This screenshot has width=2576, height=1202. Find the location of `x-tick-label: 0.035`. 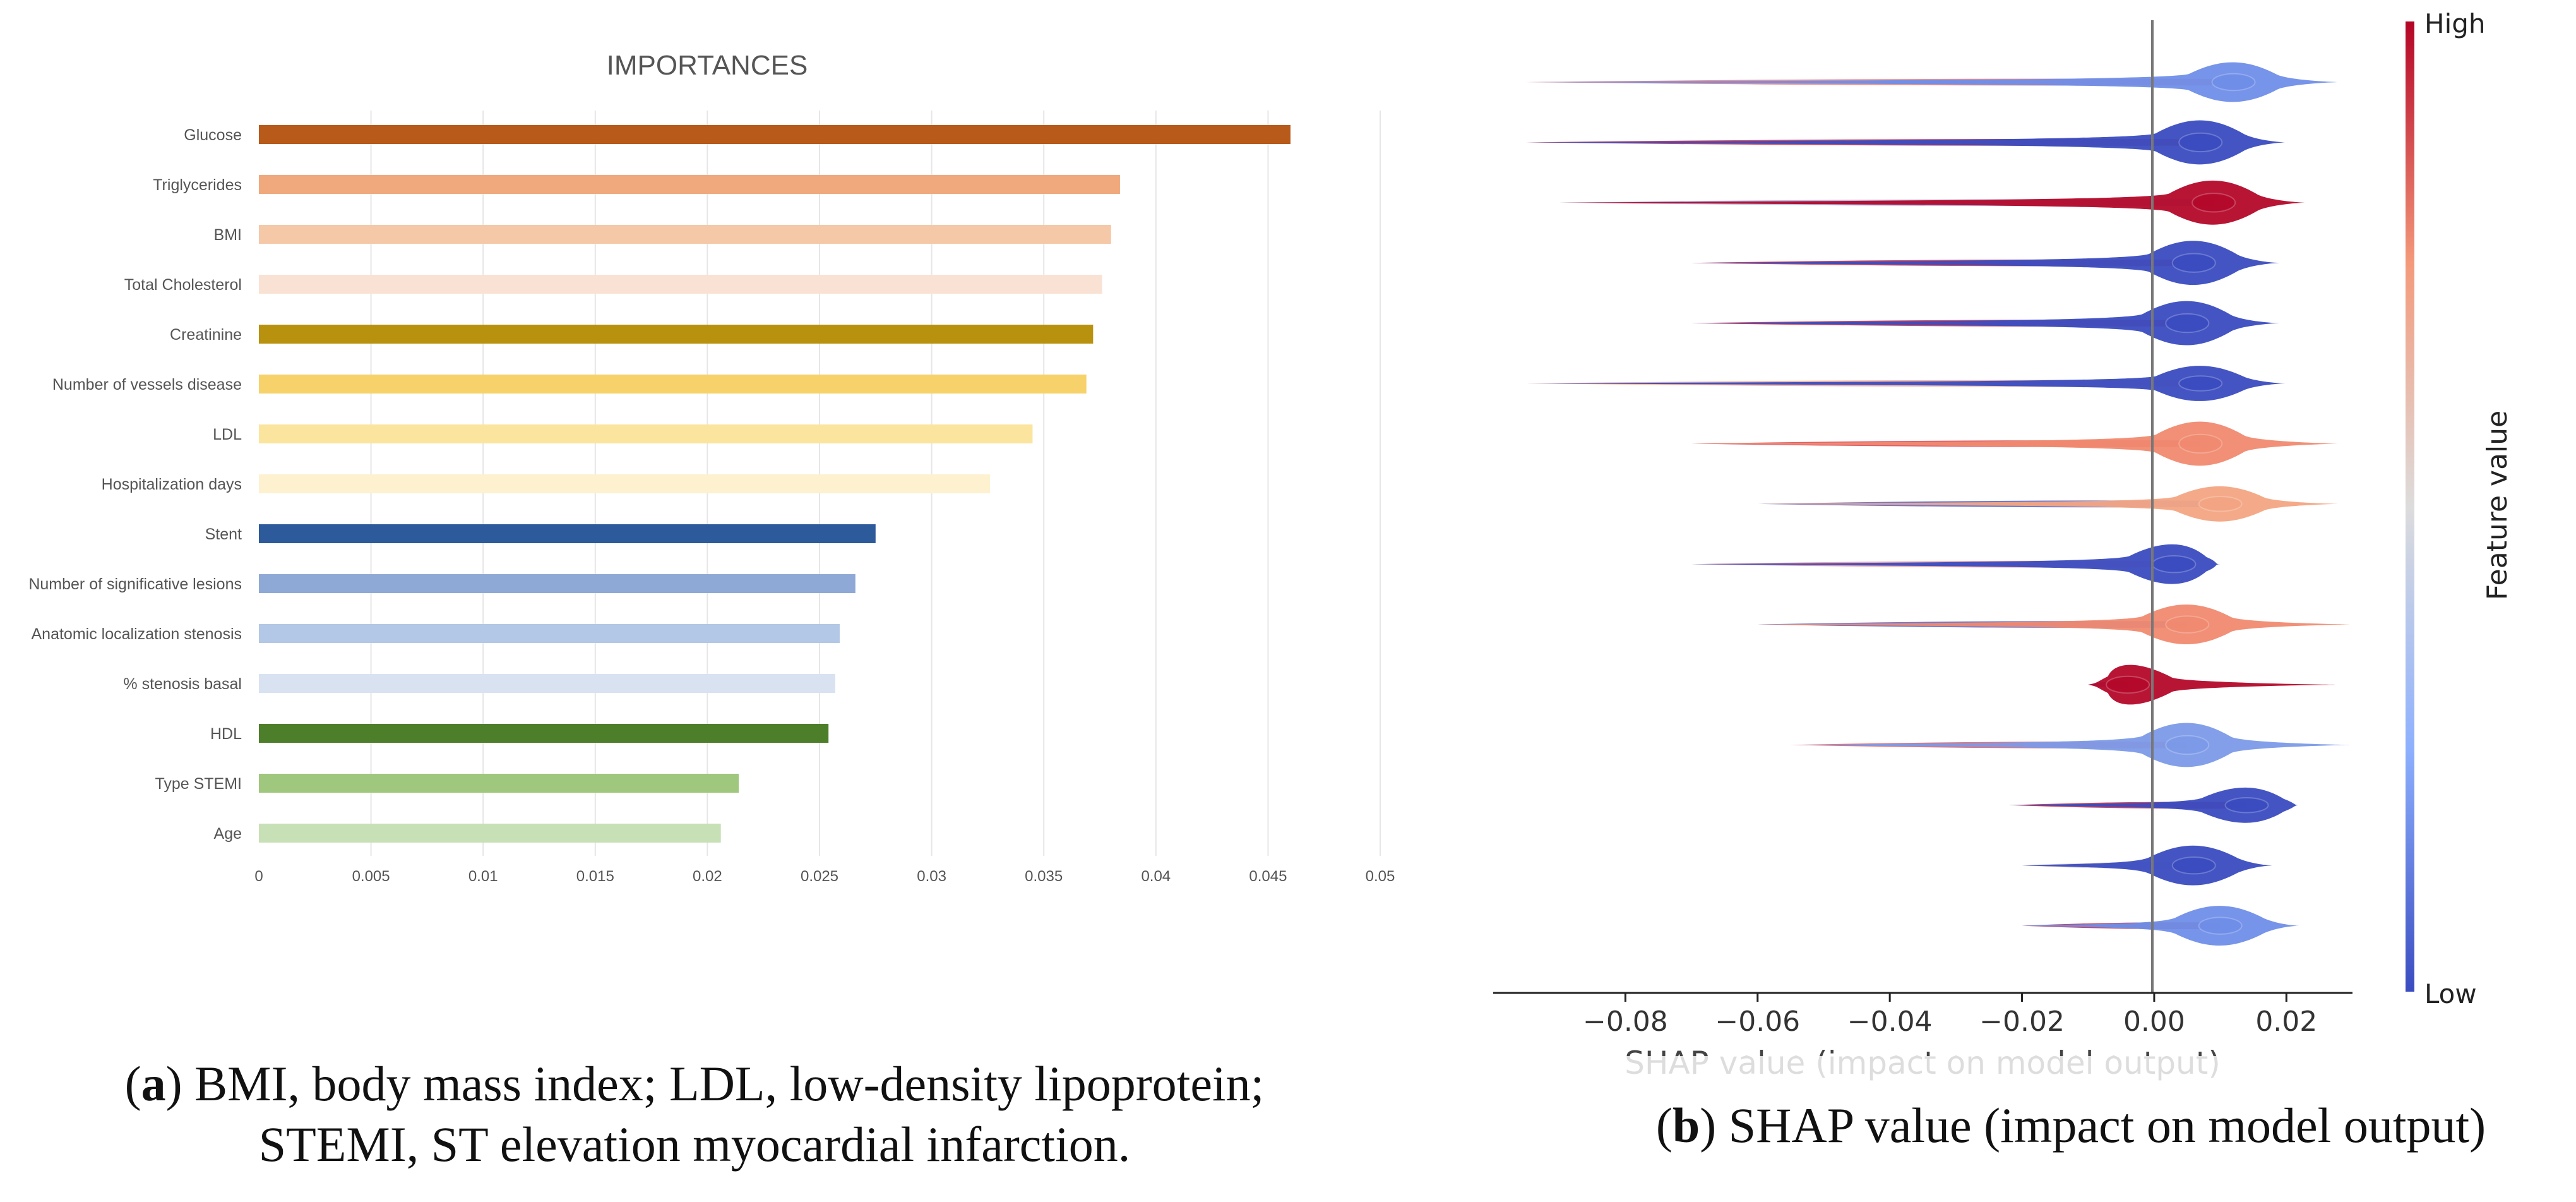

x-tick-label: 0.035 is located at coordinates (1044, 876).